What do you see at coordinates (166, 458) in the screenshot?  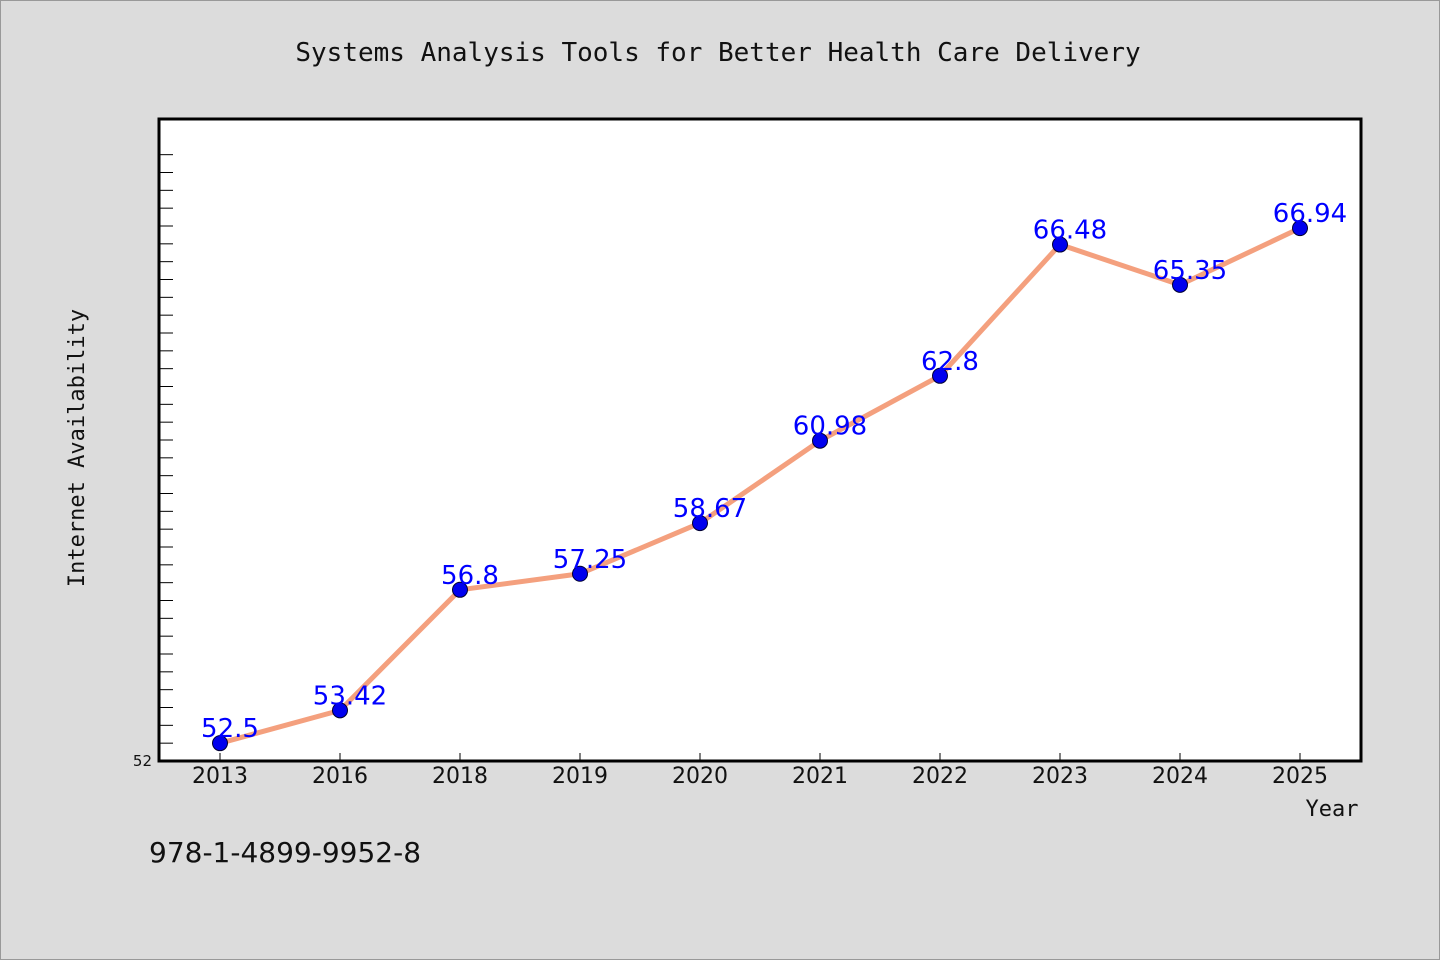 I see `y-axis-ticks` at bounding box center [166, 458].